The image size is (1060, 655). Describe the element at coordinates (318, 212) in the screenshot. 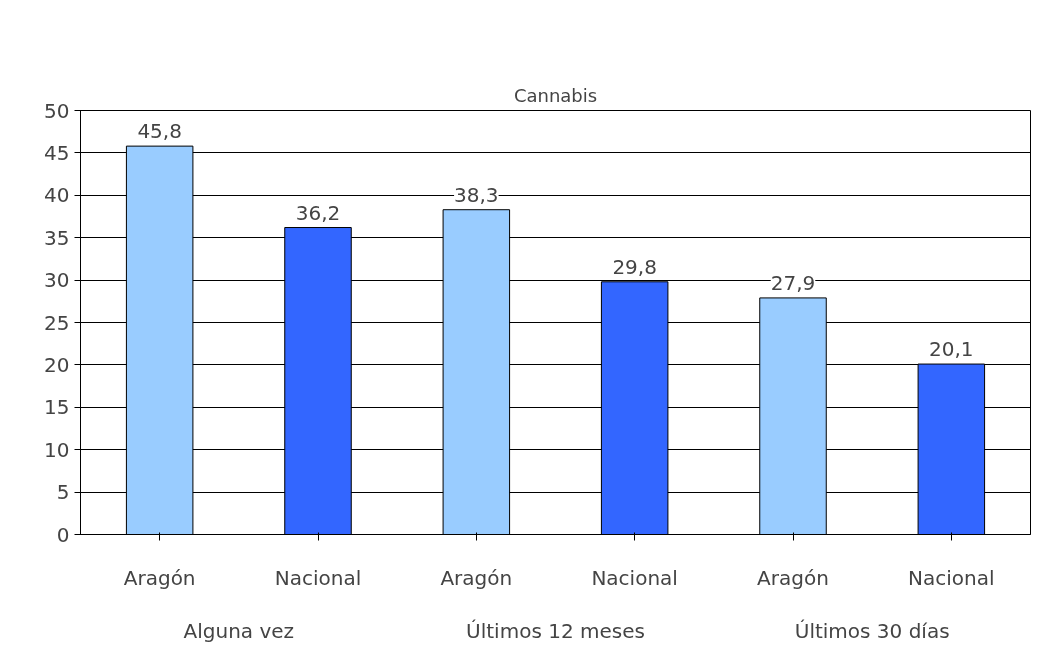

I see `data-label: 36,2` at that location.